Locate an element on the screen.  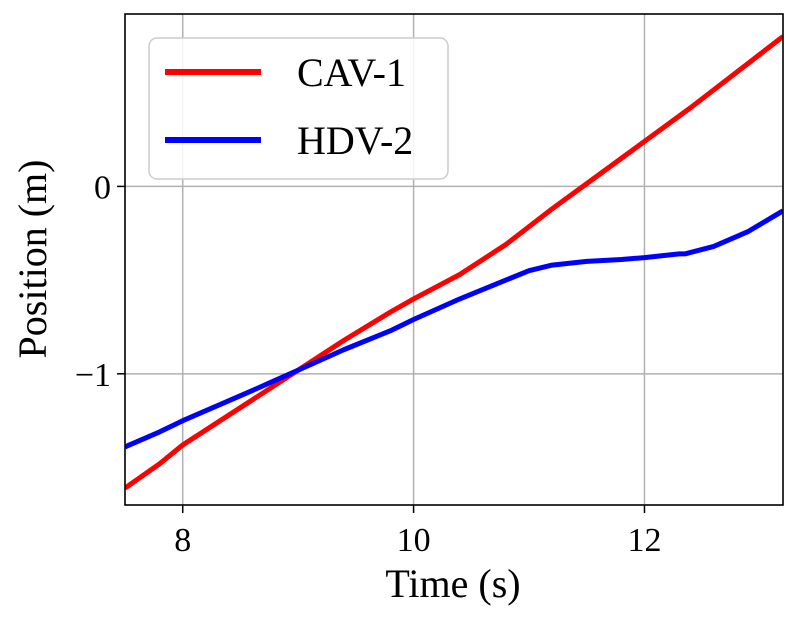
y-tick-label: 0 is located at coordinates (102, 187).